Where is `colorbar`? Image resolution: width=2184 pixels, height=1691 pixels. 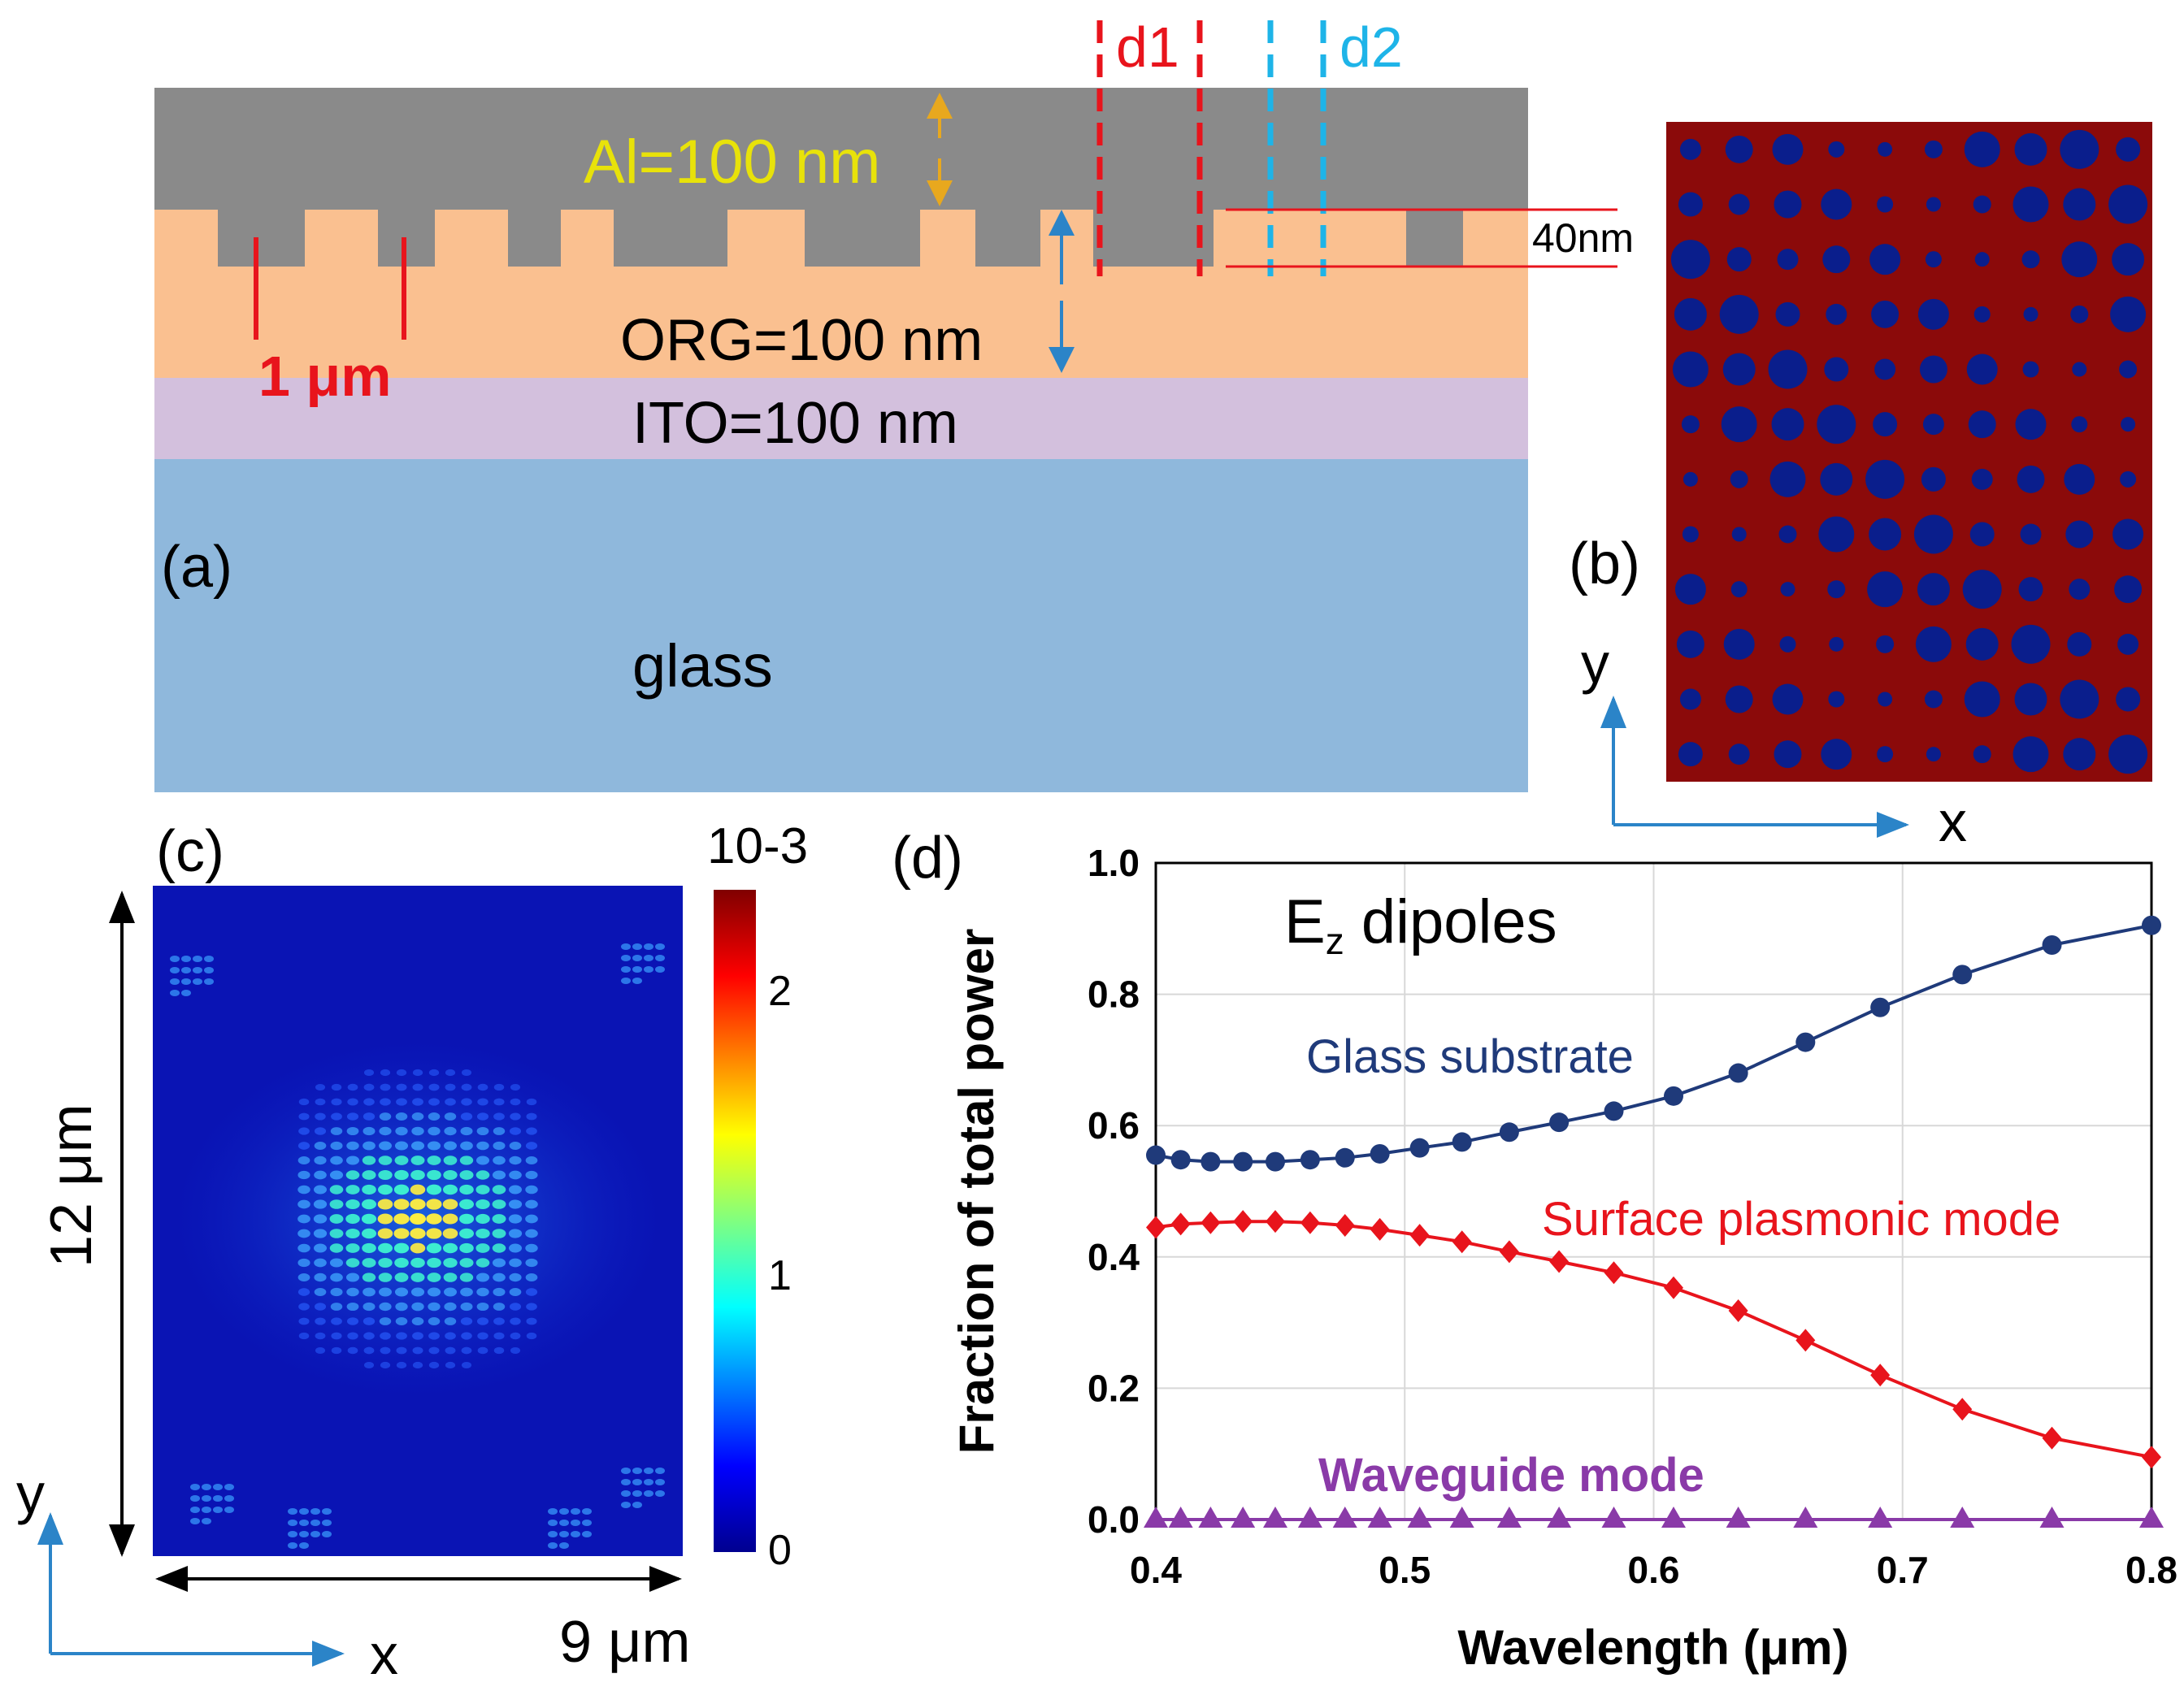
colorbar is located at coordinates (735, 1221).